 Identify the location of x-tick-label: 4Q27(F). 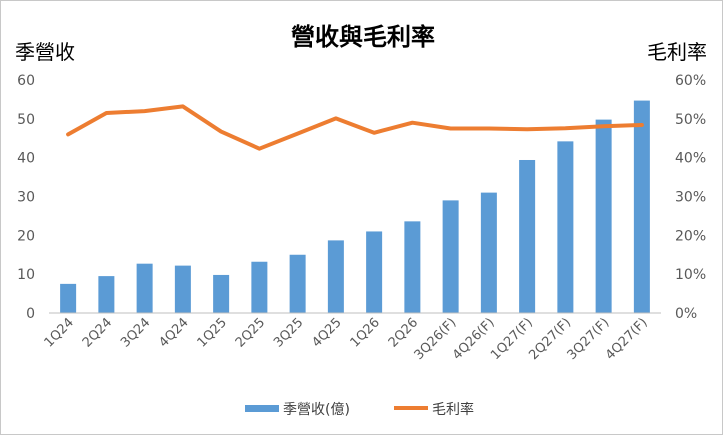
(627, 339).